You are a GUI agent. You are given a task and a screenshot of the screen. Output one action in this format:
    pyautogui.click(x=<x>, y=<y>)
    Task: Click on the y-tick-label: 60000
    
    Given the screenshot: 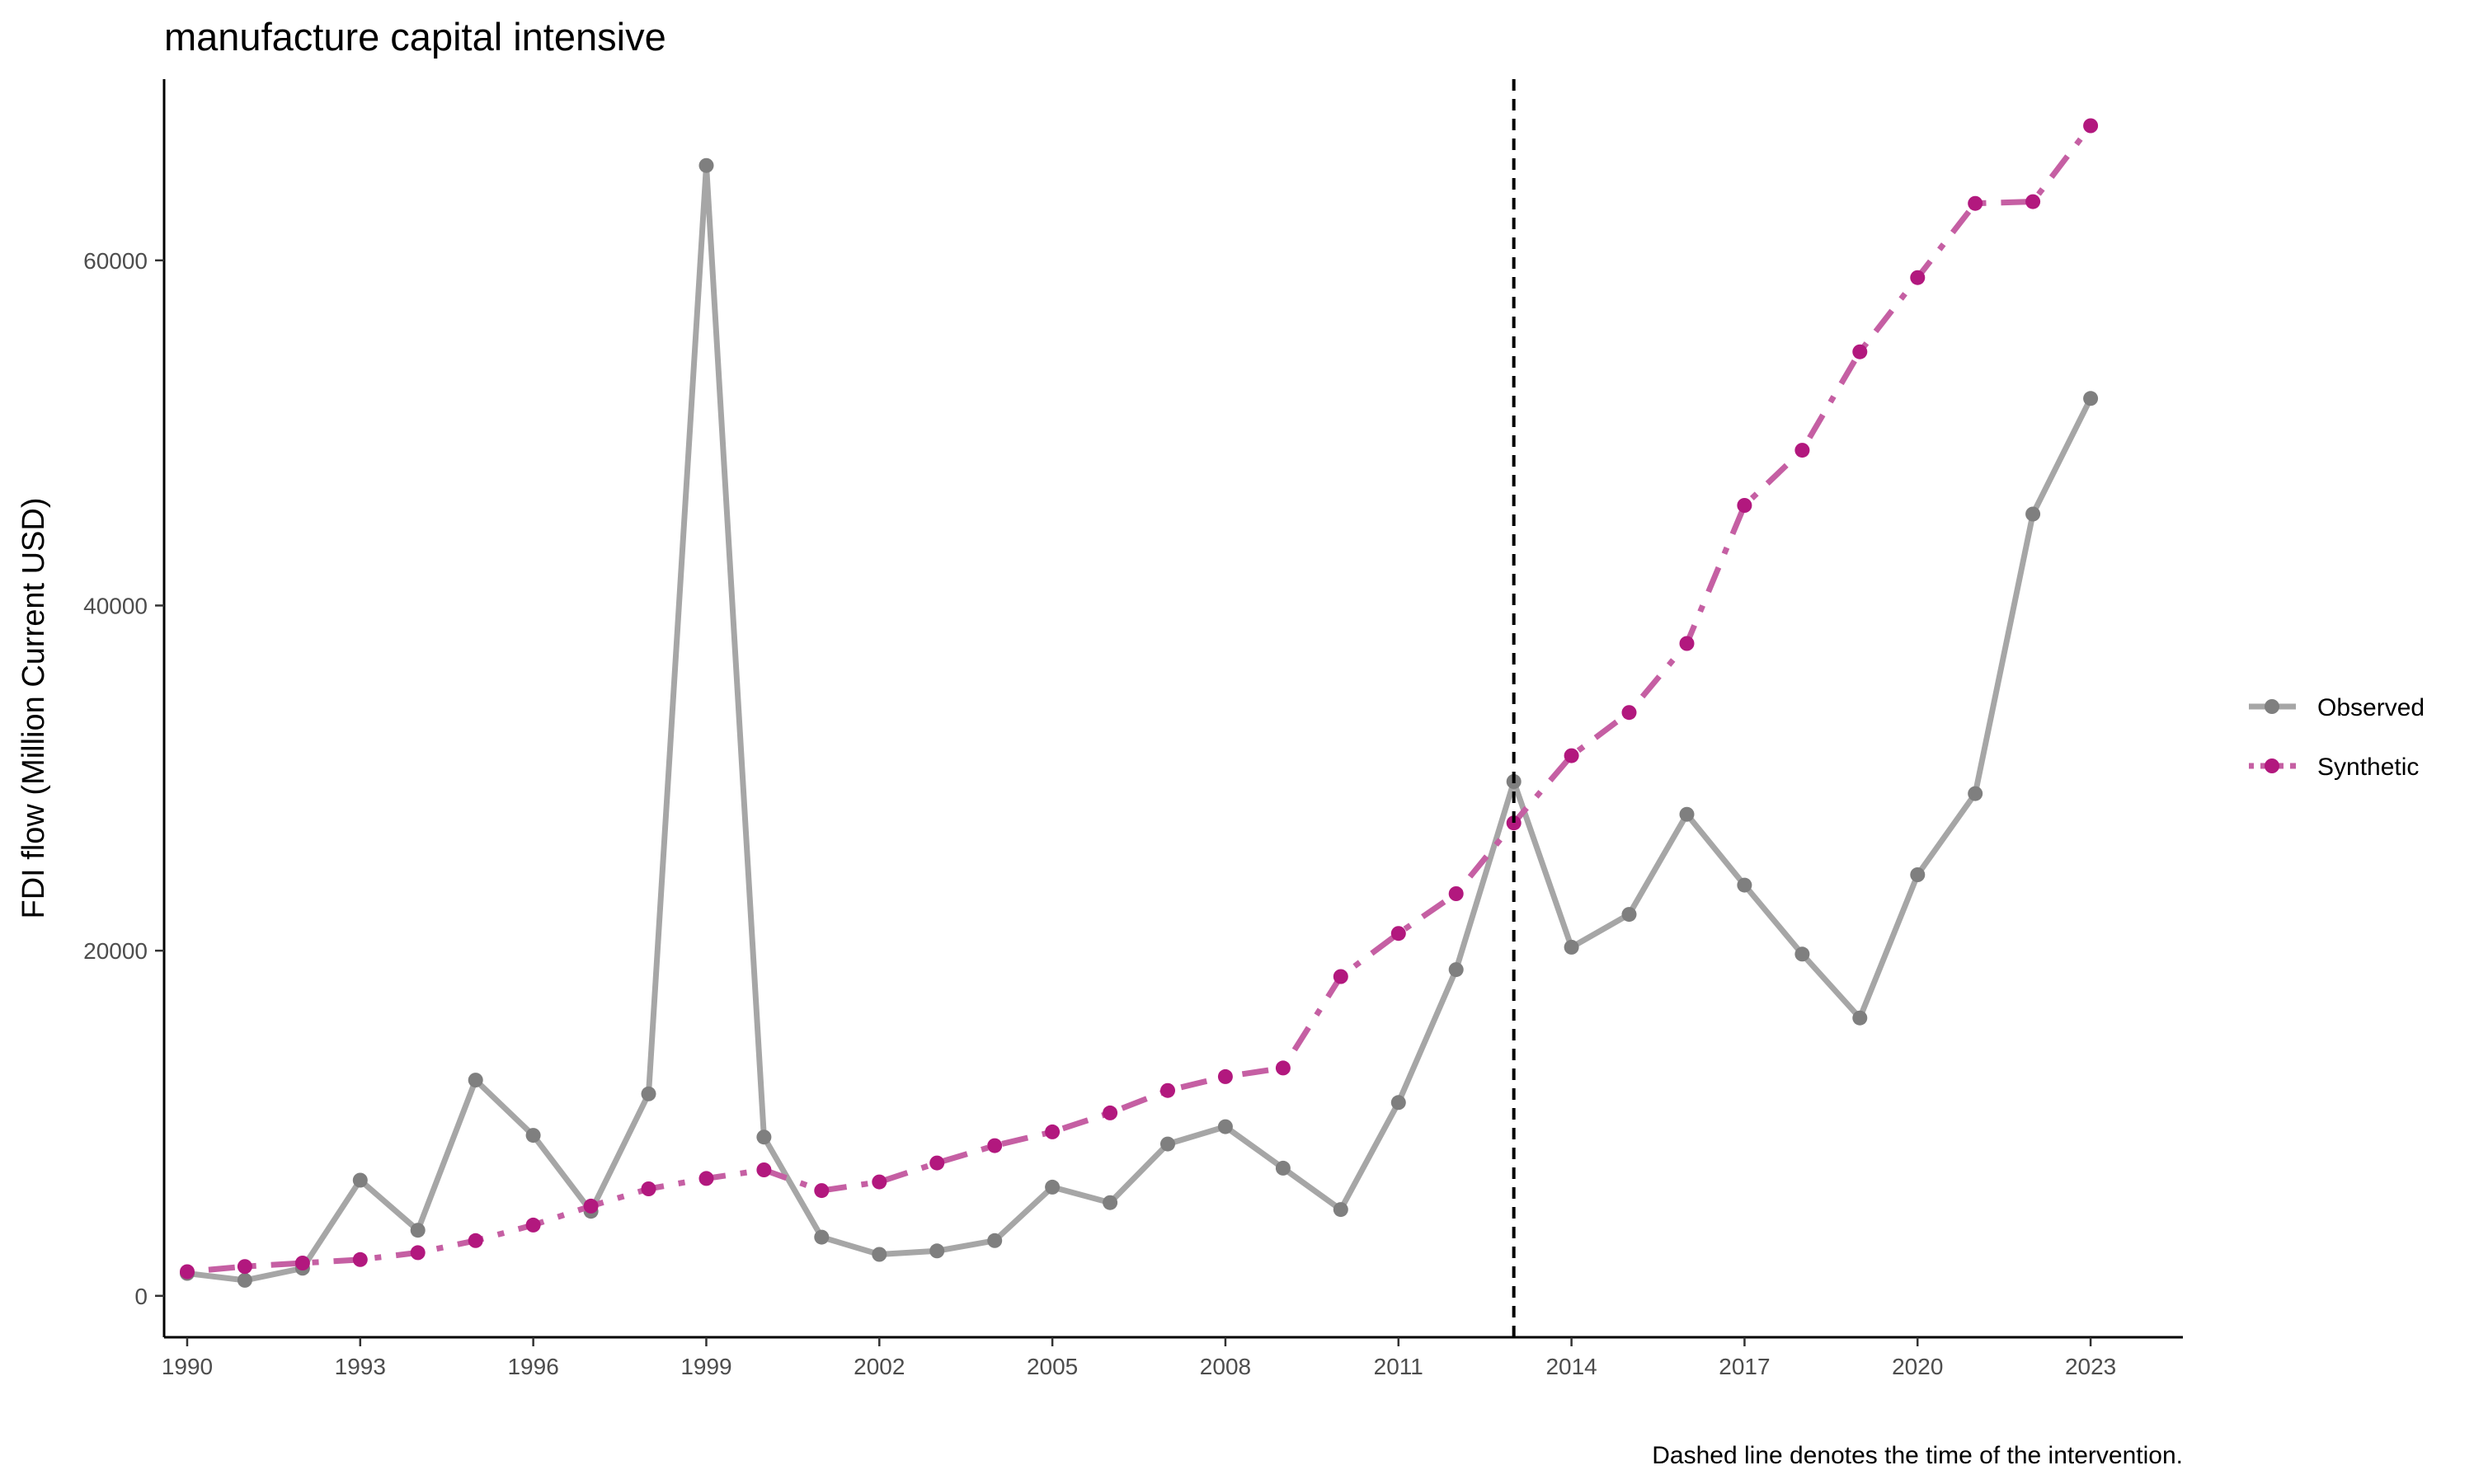 What is the action you would take?
    pyautogui.click(x=115, y=261)
    